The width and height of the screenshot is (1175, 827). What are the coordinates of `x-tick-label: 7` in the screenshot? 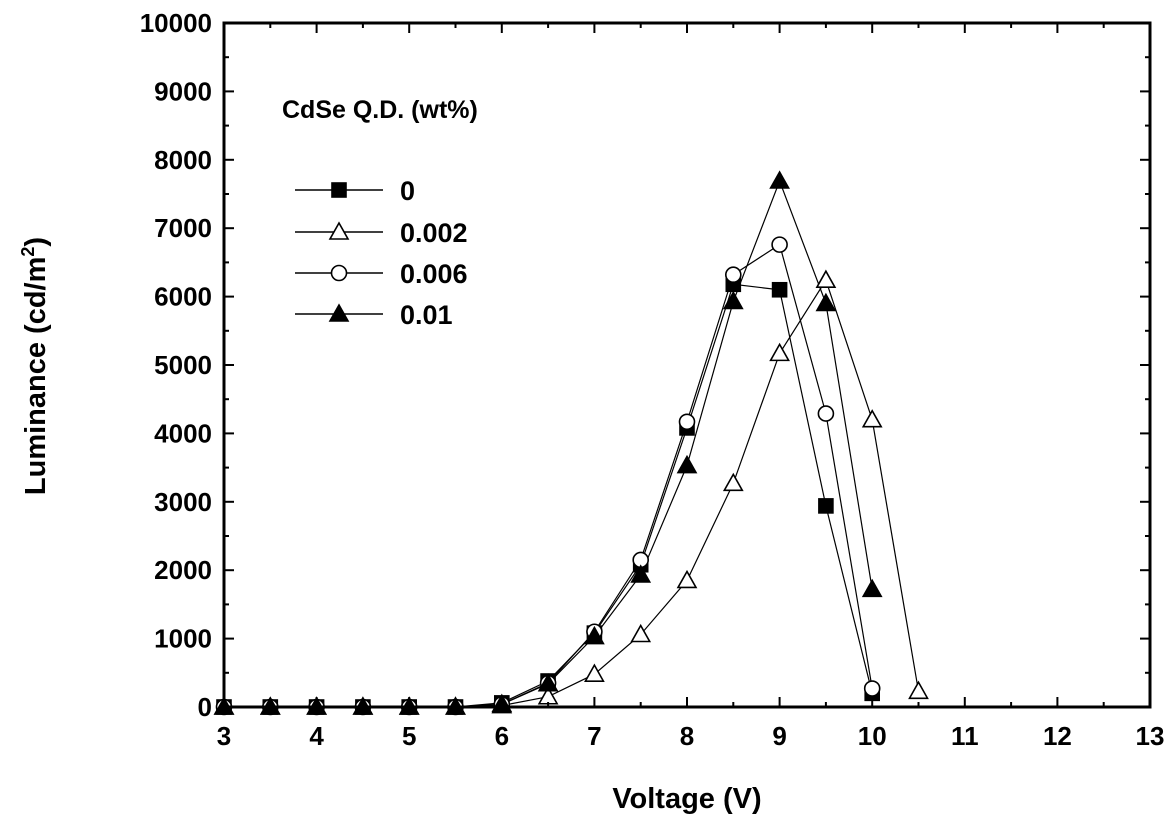 It's located at (594, 736).